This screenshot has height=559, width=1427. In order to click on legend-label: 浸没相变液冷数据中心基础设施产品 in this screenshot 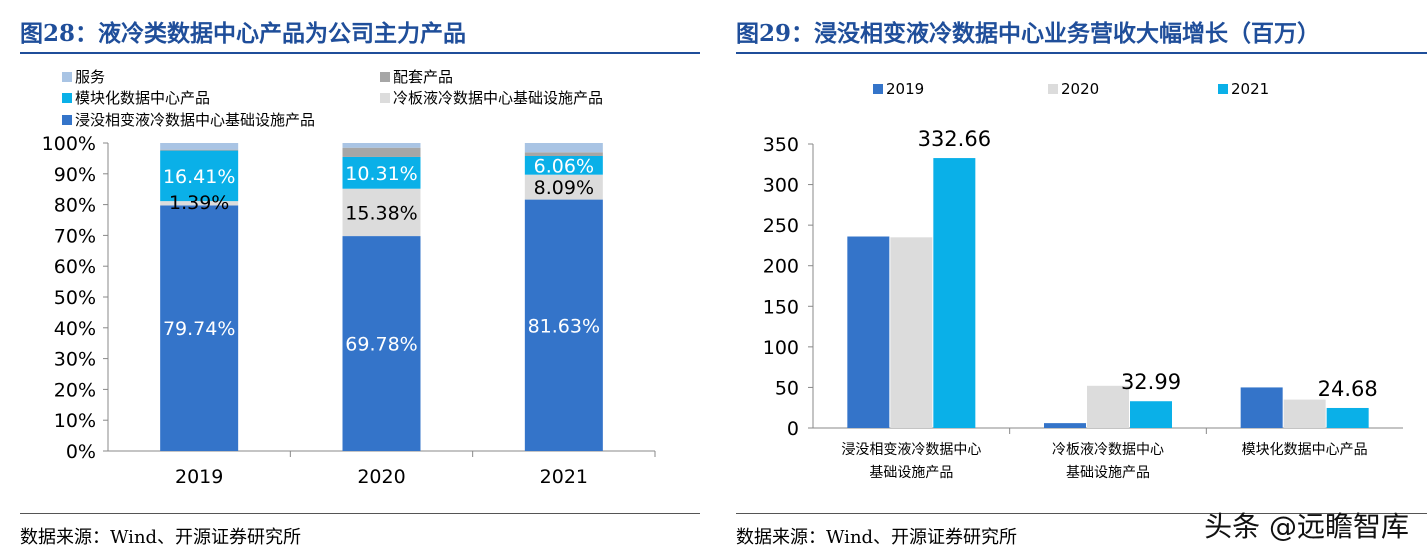, I will do `click(195, 120)`.